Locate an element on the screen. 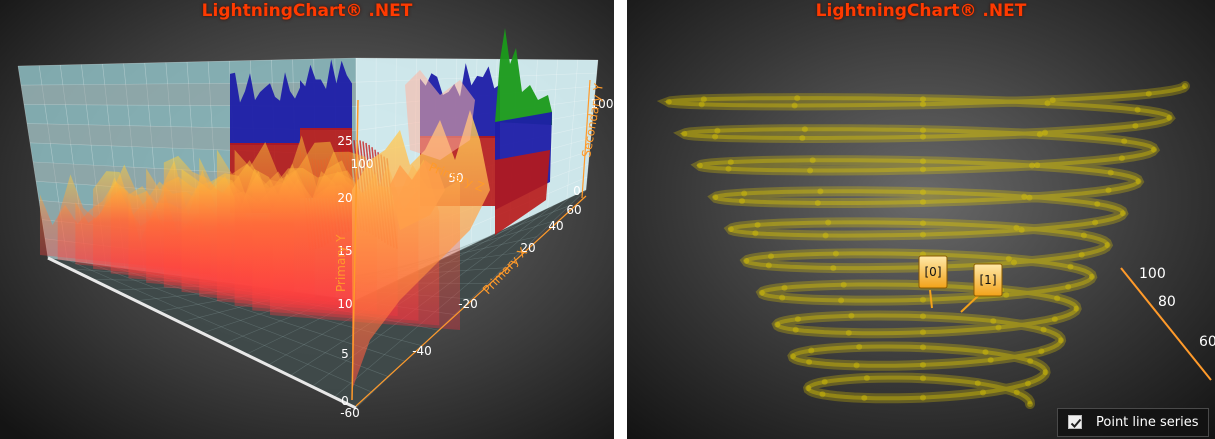 The height and width of the screenshot is (439, 1215). primary-x-tick-label: -40 is located at coordinates (422, 351).